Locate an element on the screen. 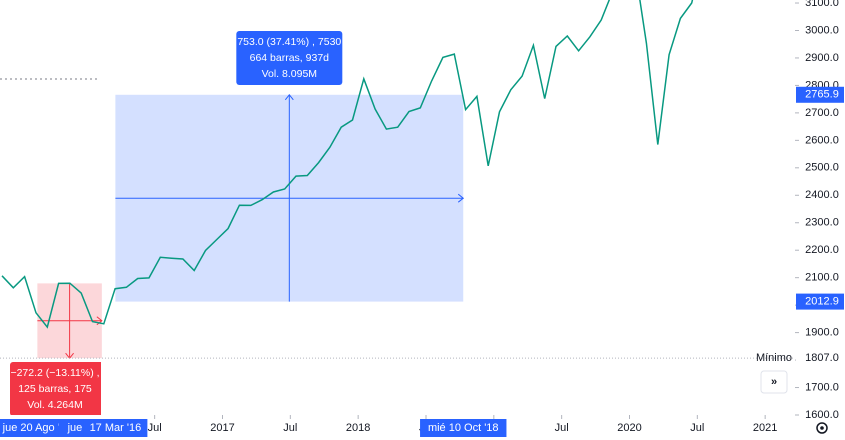  measure-date: mié 10 Oct '18 is located at coordinates (463, 428).